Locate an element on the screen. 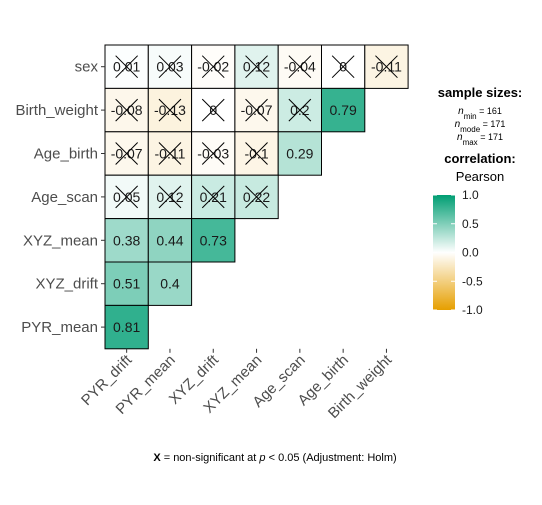 The height and width of the screenshot is (505, 542). legend-tick-label: 1.0 is located at coordinates (470, 195).